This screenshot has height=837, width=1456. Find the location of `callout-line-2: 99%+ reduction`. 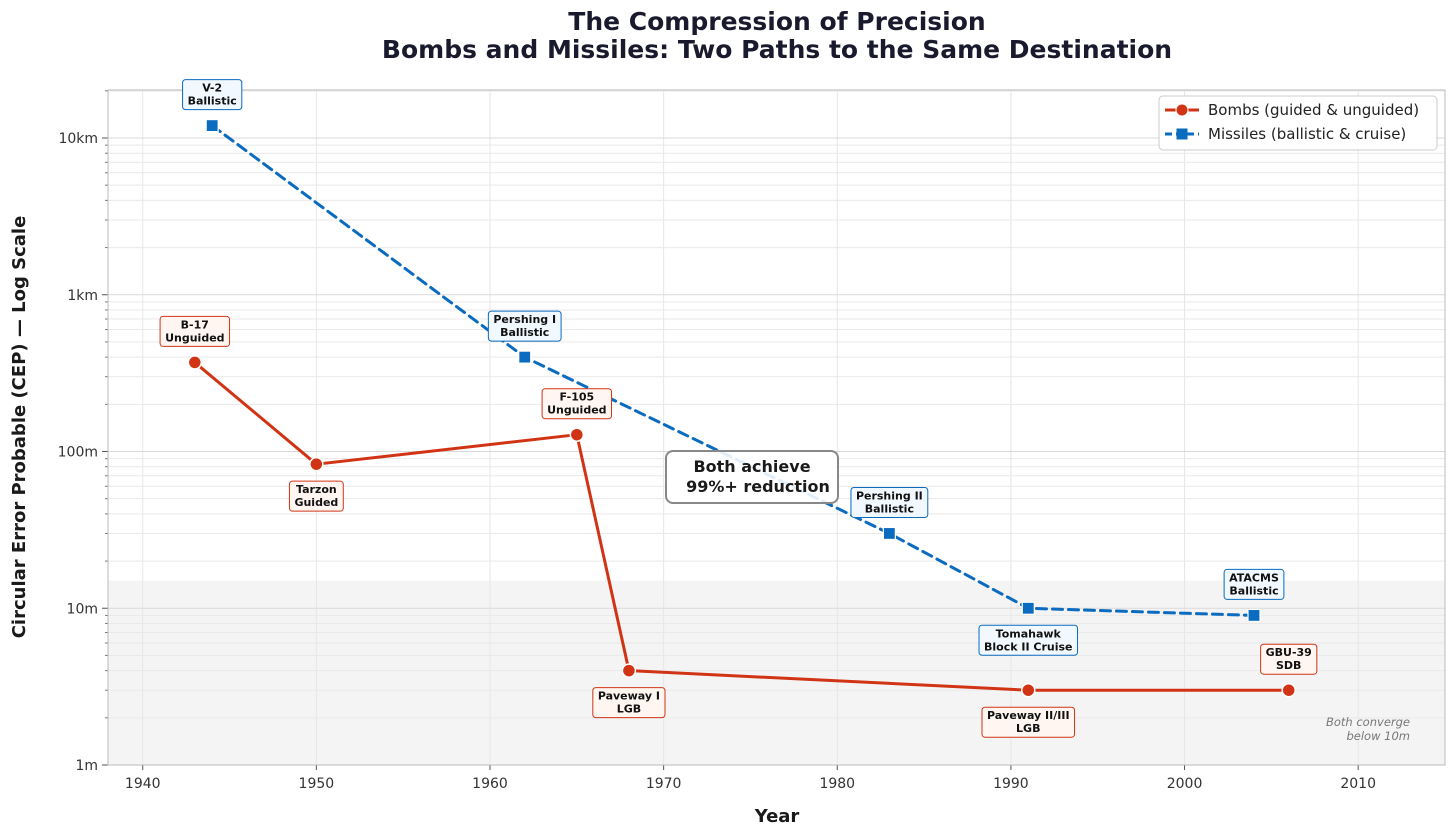

callout-line-2: 99%+ reduction is located at coordinates (758, 486).